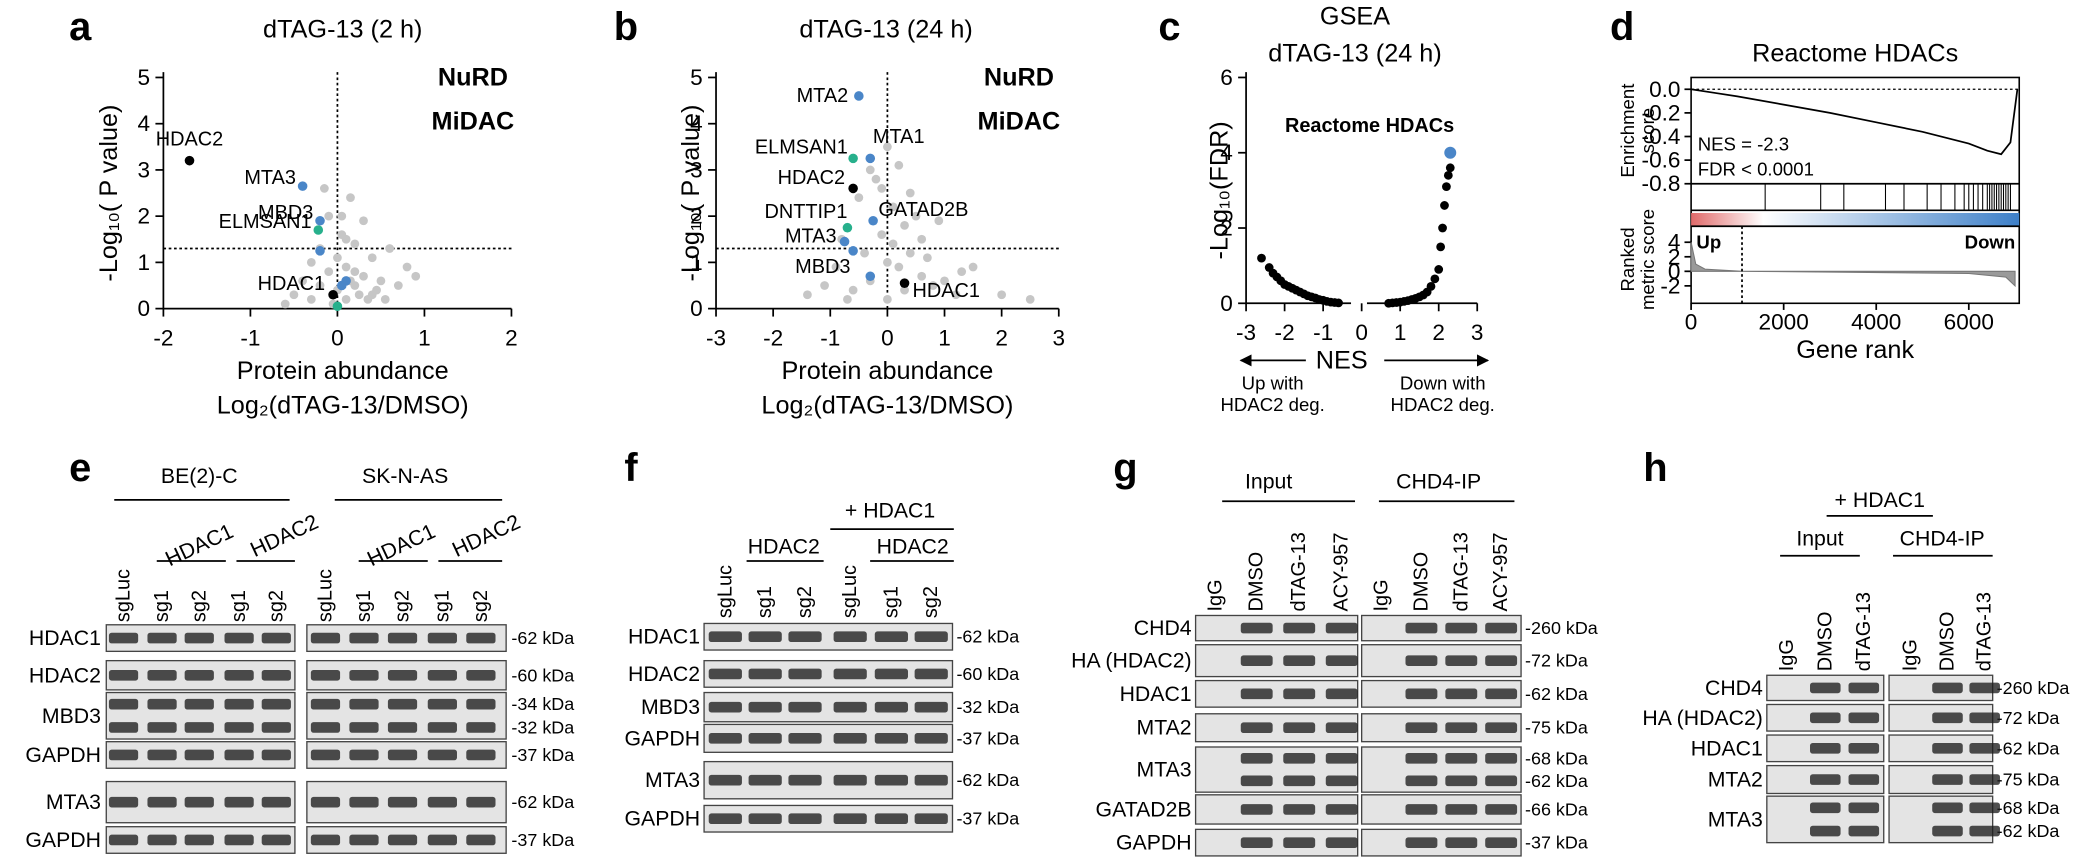 This screenshot has width=2083, height=859. I want to click on x-tick-label: -1, so click(250, 337).